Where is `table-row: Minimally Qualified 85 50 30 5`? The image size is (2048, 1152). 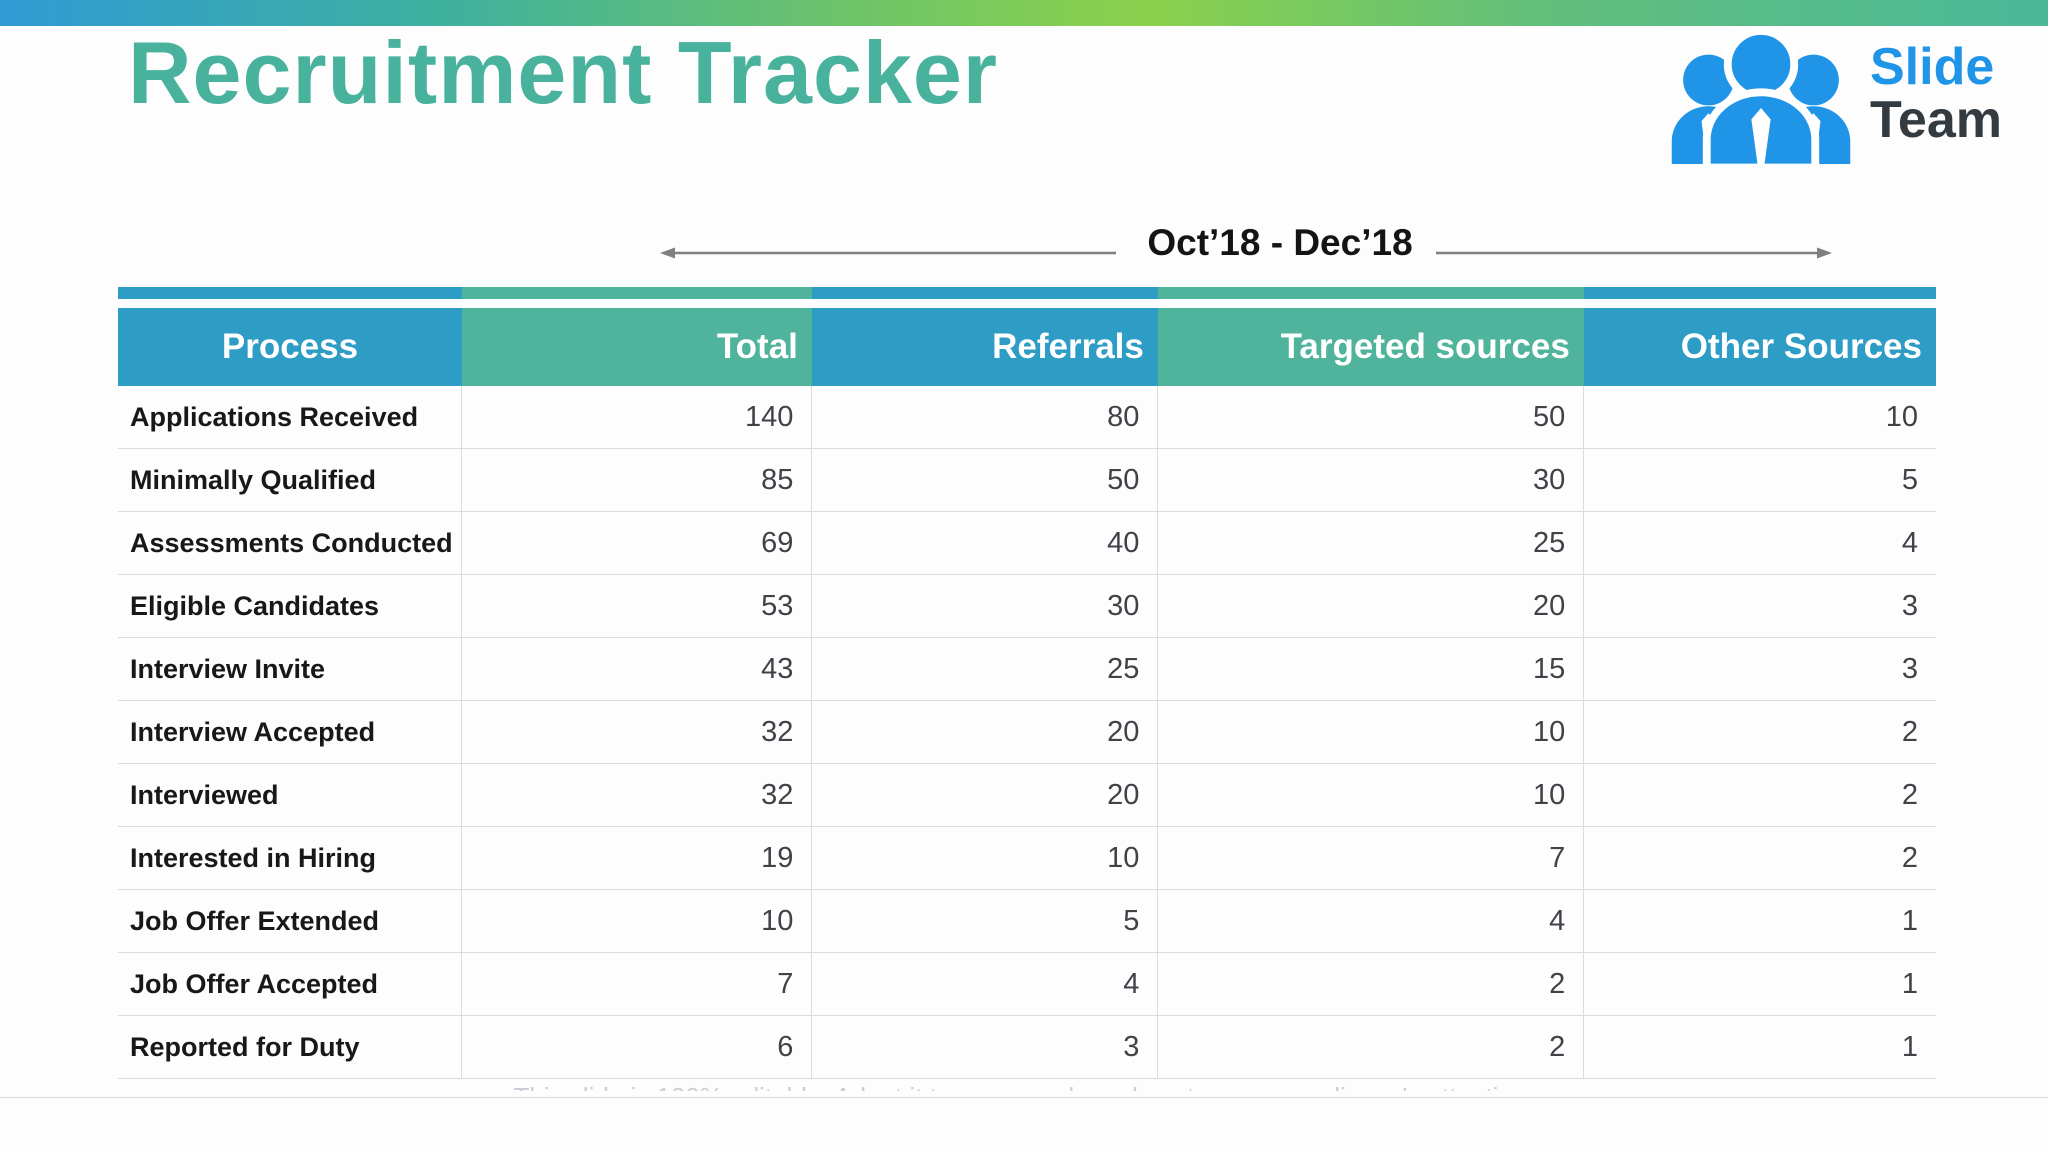
table-row: Minimally Qualified 85 50 30 5 is located at coordinates (1027, 480).